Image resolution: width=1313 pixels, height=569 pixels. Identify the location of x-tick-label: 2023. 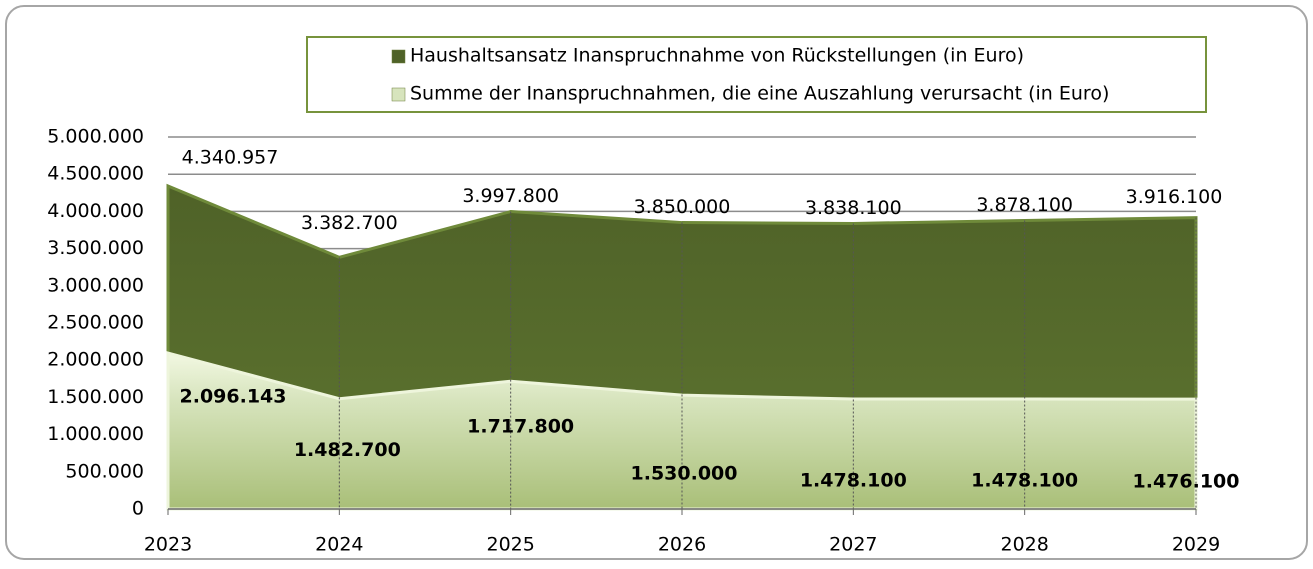
(168, 545).